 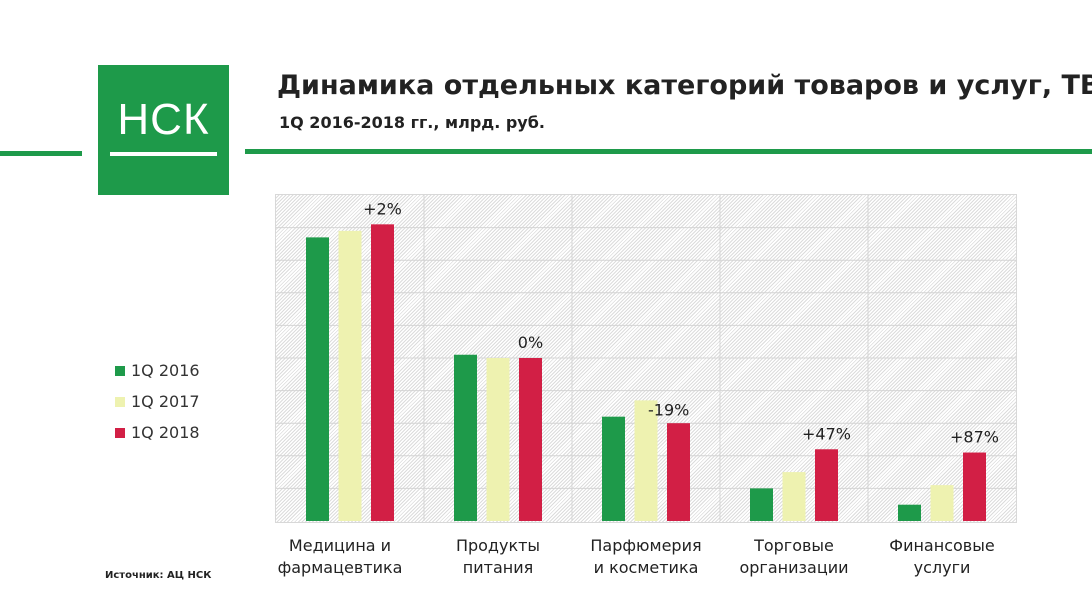 I want to click on category-label: Торговые организации, so click(x=794, y=557).